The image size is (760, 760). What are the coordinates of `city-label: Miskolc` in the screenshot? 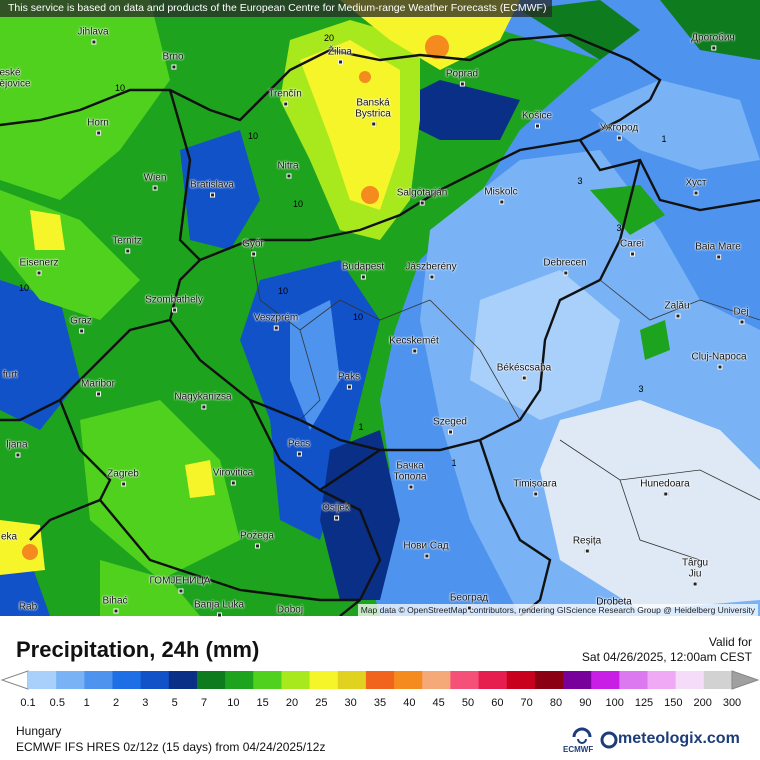 It's located at (501, 195).